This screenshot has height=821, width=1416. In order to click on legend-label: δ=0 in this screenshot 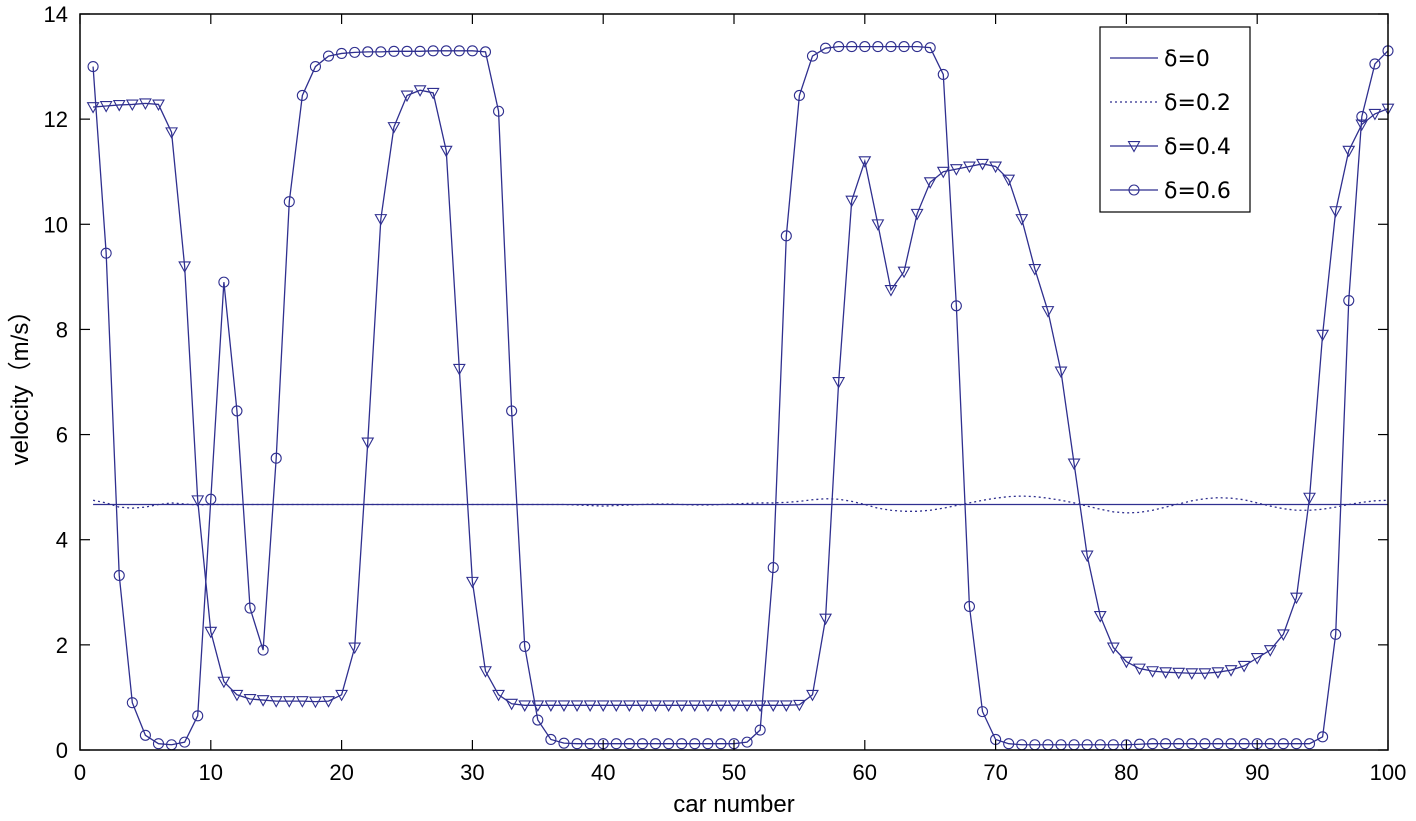, I will do `click(1187, 59)`.